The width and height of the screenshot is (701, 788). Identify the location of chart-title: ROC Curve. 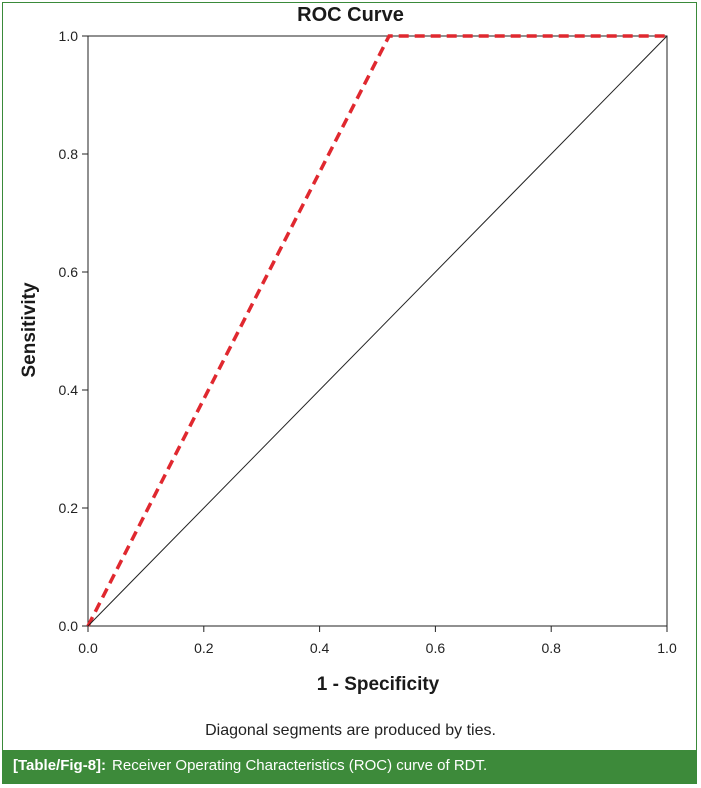
(350, 15).